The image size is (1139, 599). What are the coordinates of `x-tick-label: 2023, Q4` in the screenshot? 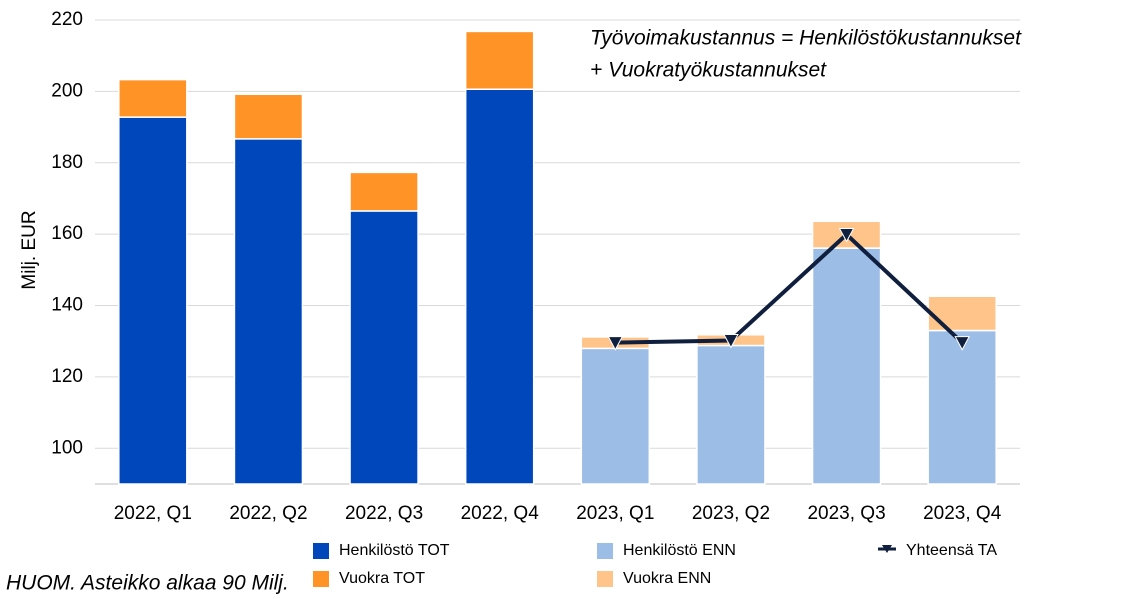 It's located at (962, 513).